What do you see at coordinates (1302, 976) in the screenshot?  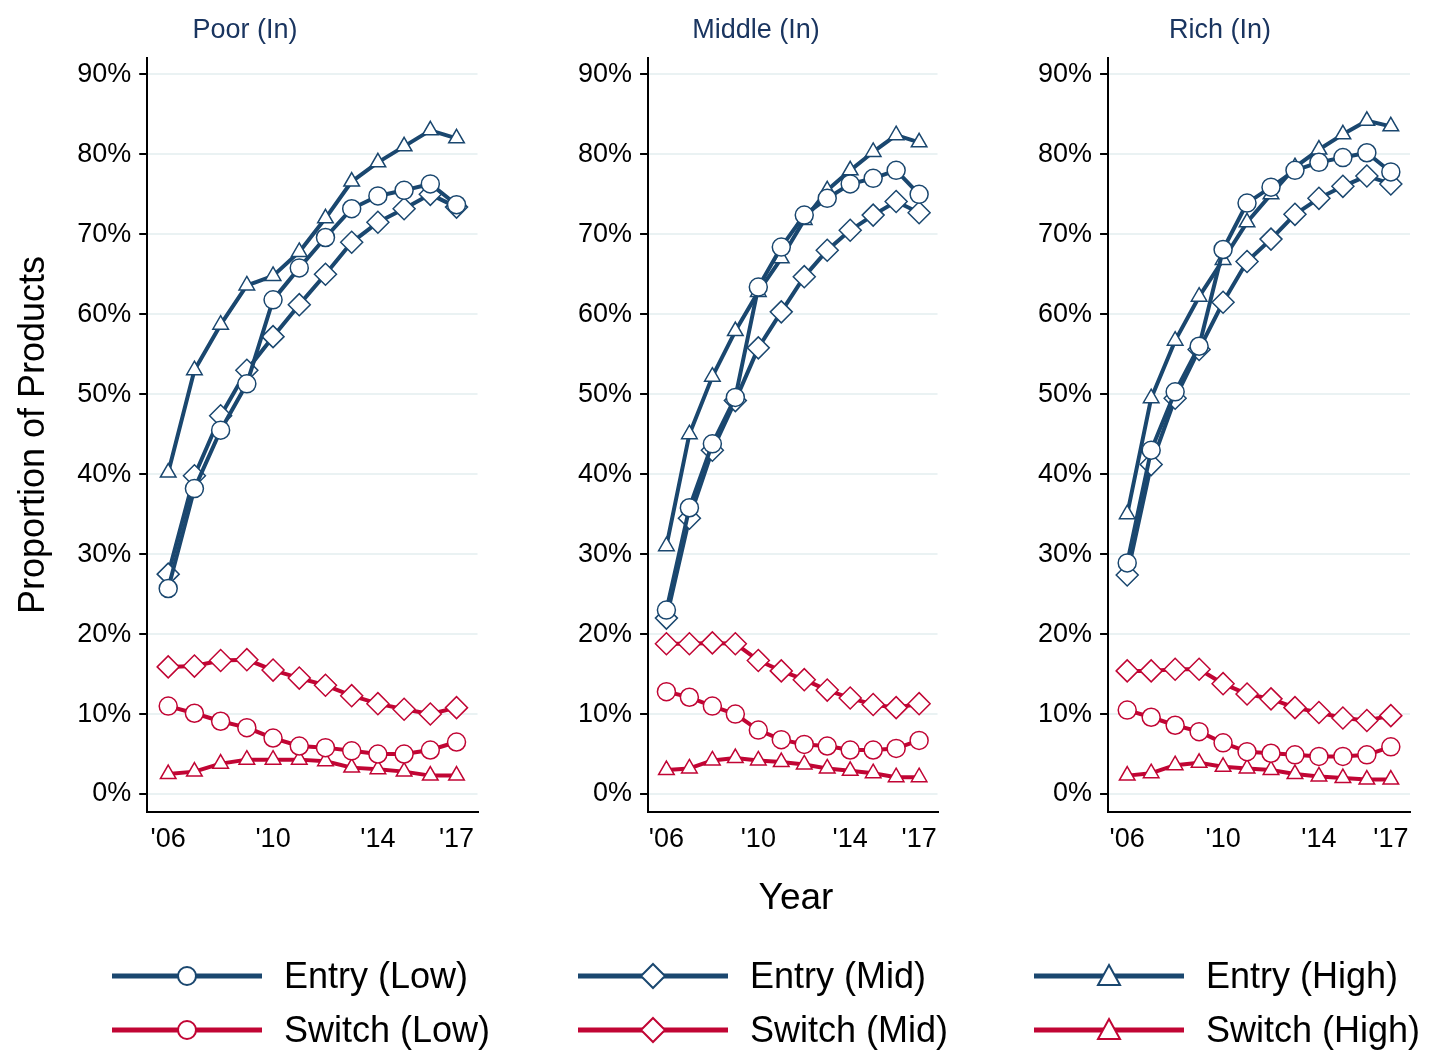 I see `legend-label: Entry (High)` at bounding box center [1302, 976].